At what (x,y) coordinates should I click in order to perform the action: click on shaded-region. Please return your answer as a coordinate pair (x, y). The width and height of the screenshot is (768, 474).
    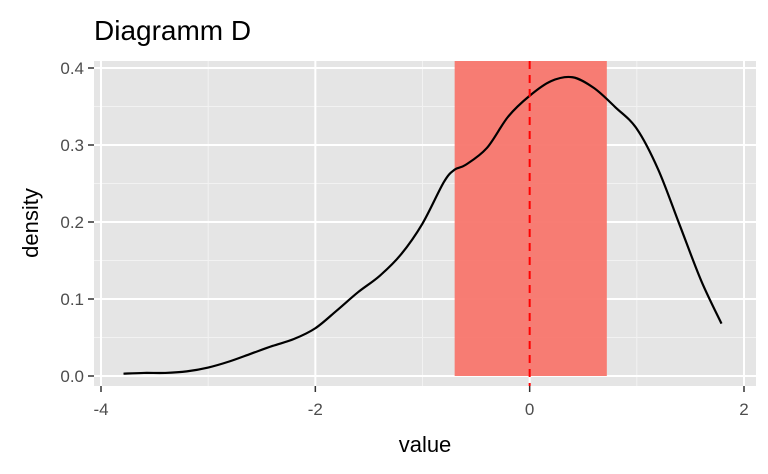
    Looking at the image, I should click on (530, 218).